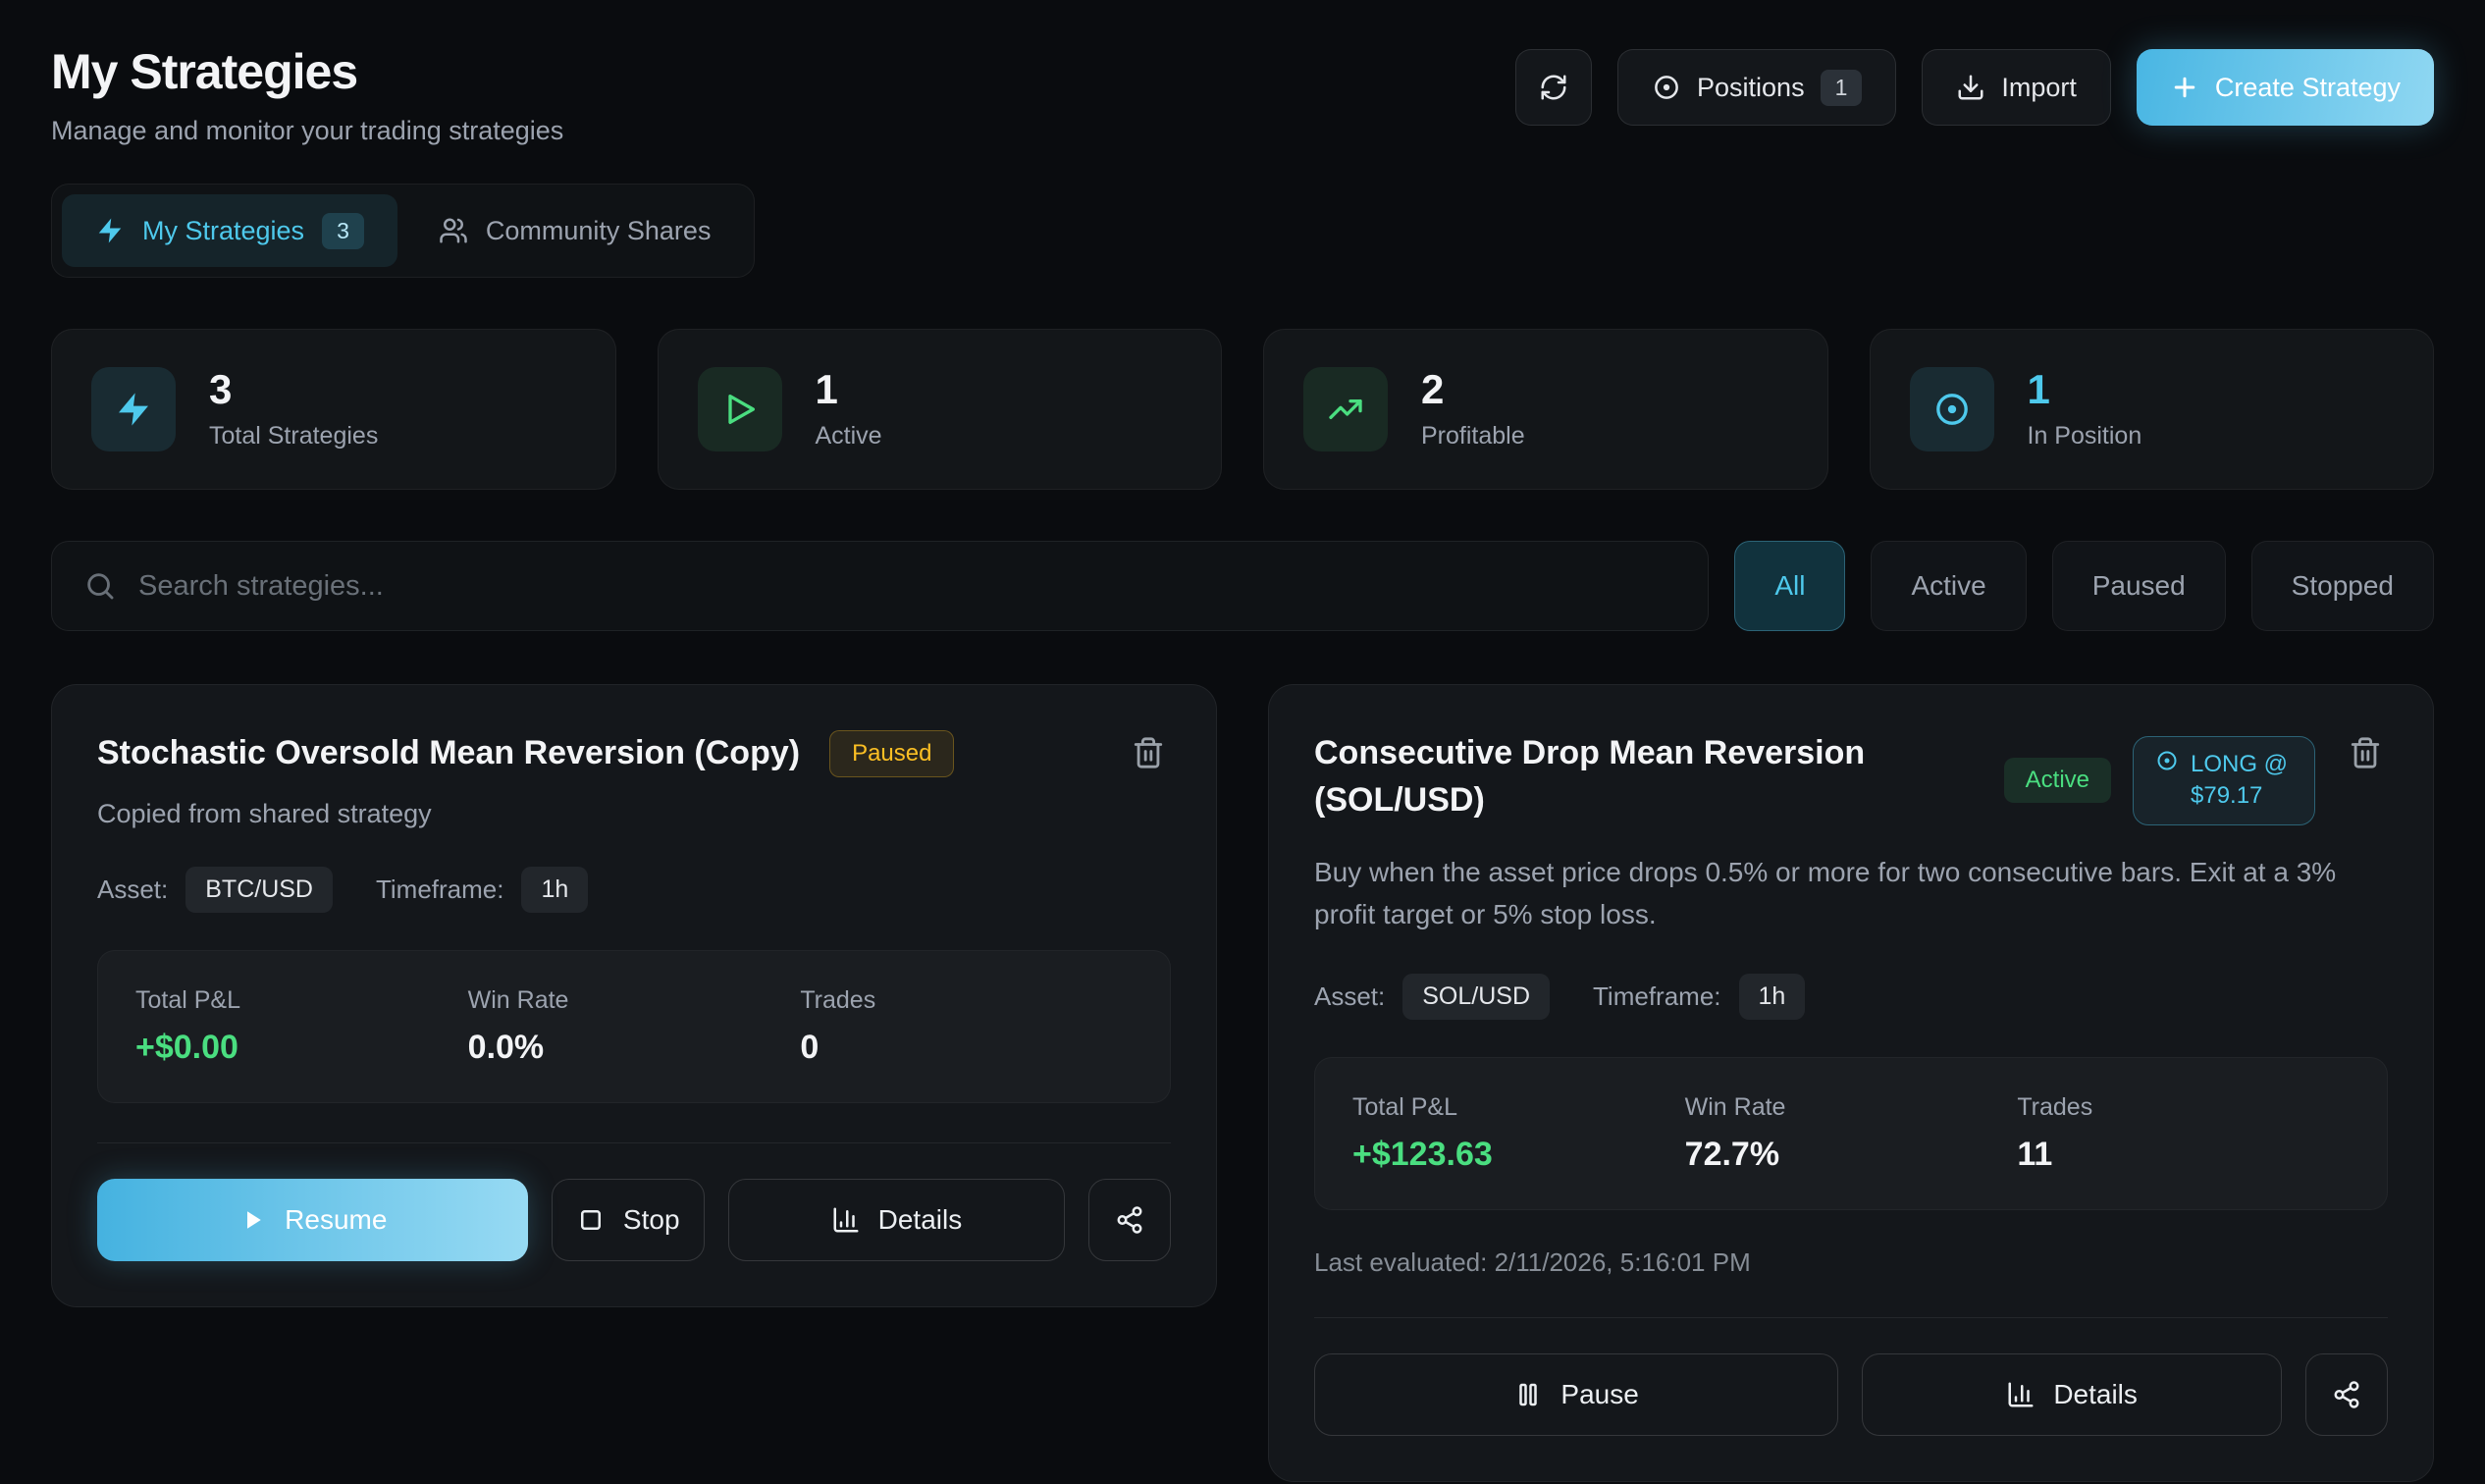 The width and height of the screenshot is (2485, 1484). I want to click on asset-chip: SOL/USD, so click(1477, 996).